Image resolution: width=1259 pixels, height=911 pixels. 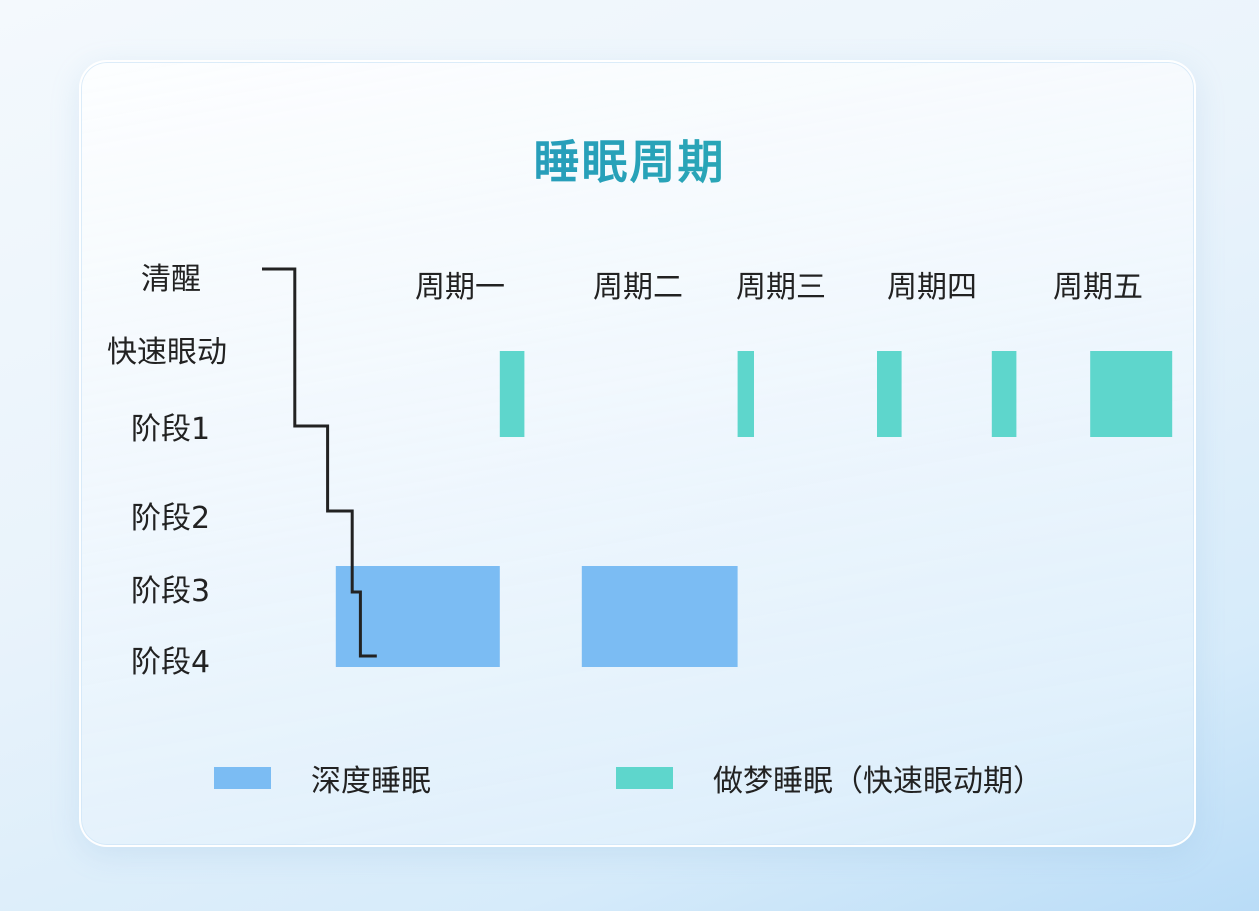 I want to click on legend-rem-sleep-swatch, so click(x=644, y=778).